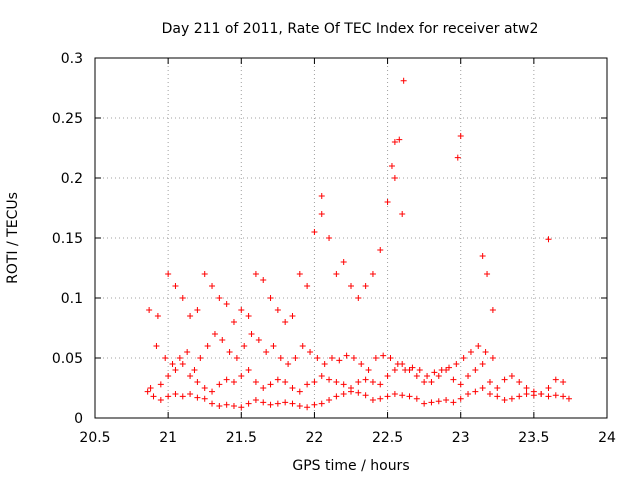 Image resolution: width=640 pixels, height=480 pixels. What do you see at coordinates (607, 438) in the screenshot?
I see `x-tick-label: 24` at bounding box center [607, 438].